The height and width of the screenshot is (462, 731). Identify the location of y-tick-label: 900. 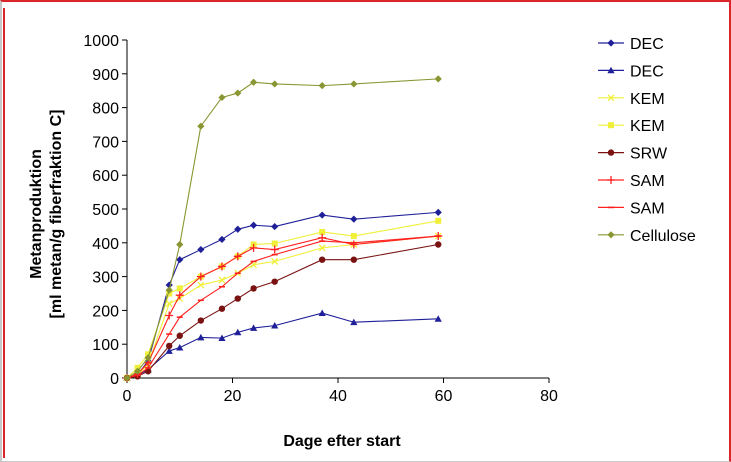
(105, 75).